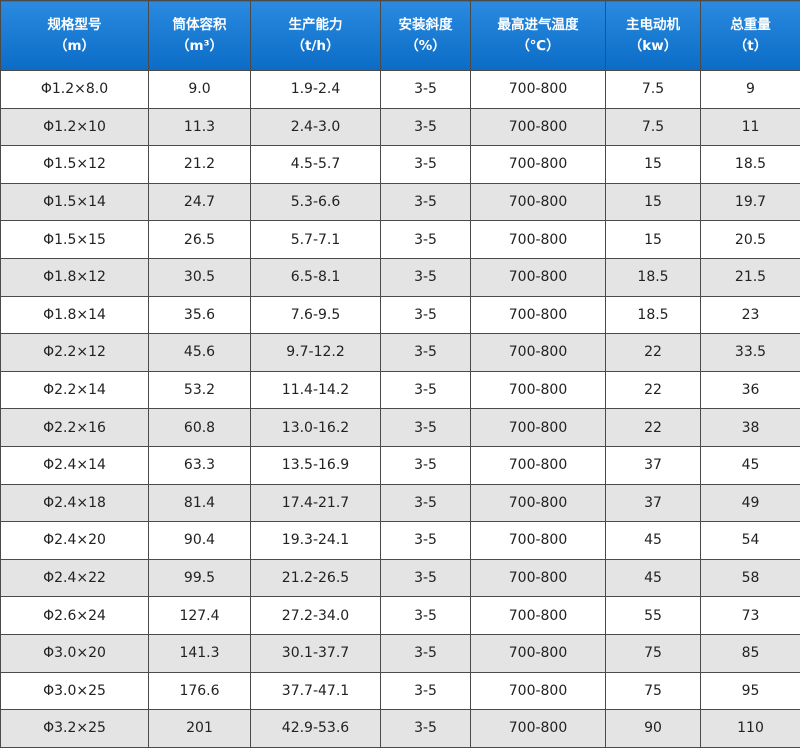  Describe the element at coordinates (200, 390) in the screenshot. I see `table-cell: 53.2` at that location.